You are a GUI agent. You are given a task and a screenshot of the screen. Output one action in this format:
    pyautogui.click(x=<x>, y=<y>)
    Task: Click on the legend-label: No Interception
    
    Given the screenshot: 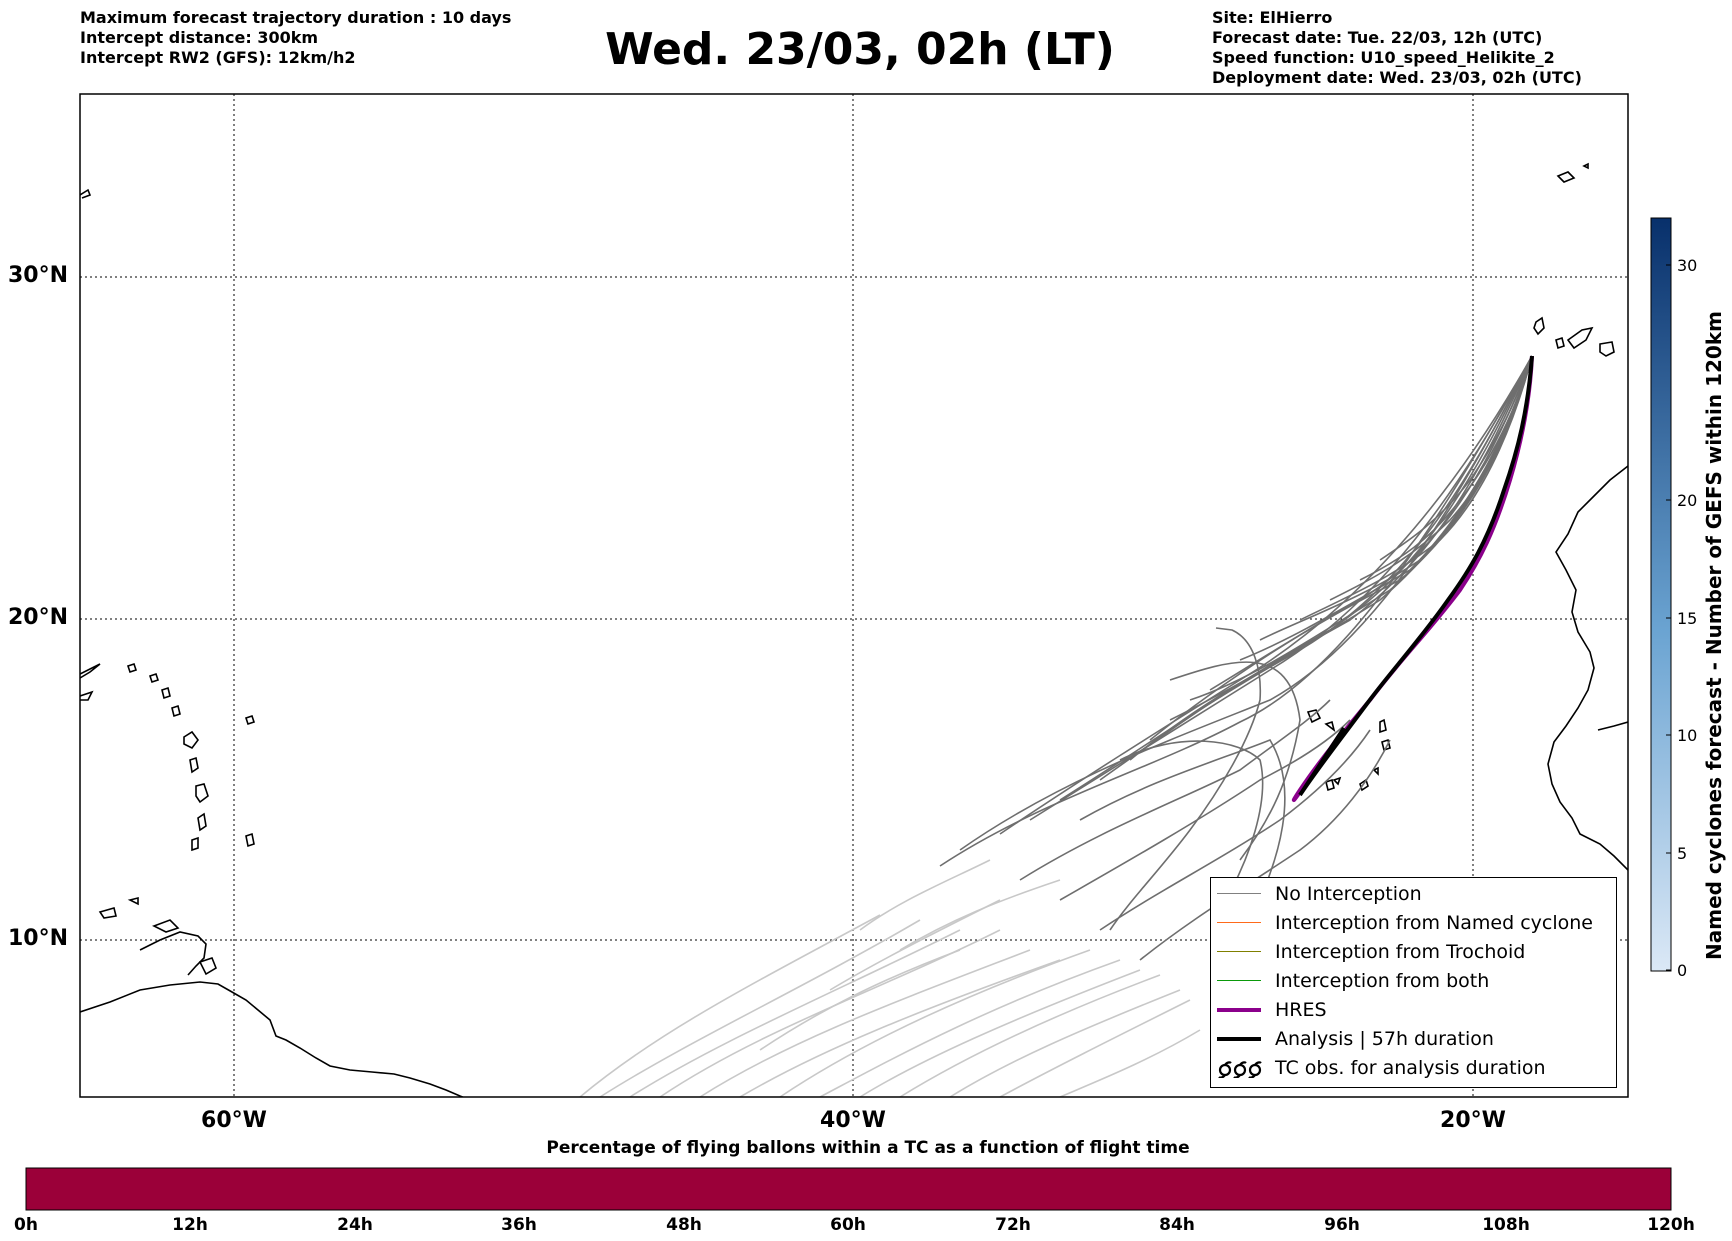 What is the action you would take?
    pyautogui.click(x=1348, y=894)
    